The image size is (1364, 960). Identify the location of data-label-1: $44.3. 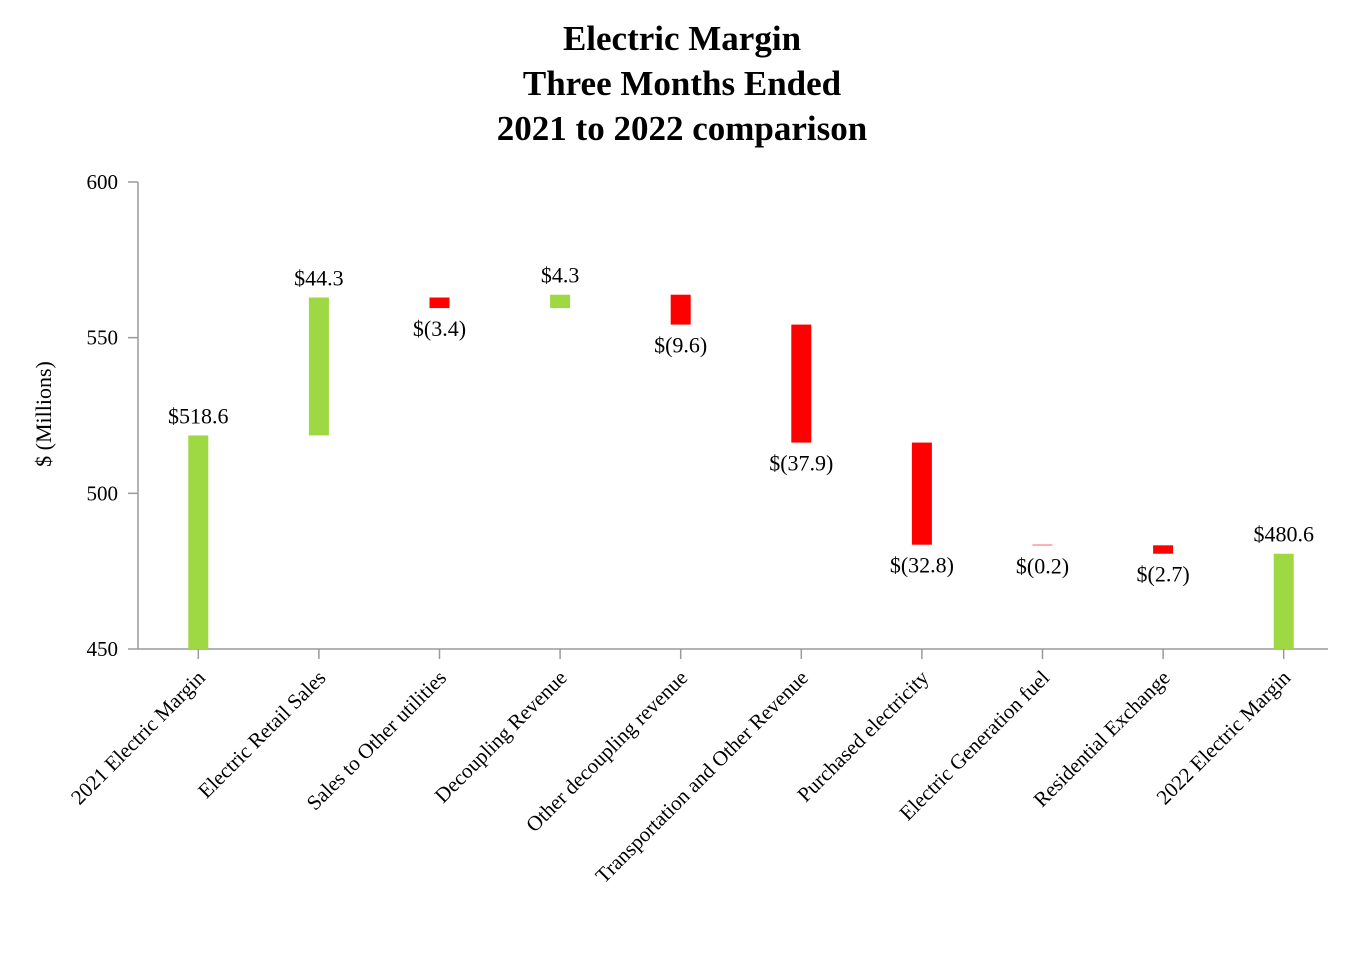
(319, 278).